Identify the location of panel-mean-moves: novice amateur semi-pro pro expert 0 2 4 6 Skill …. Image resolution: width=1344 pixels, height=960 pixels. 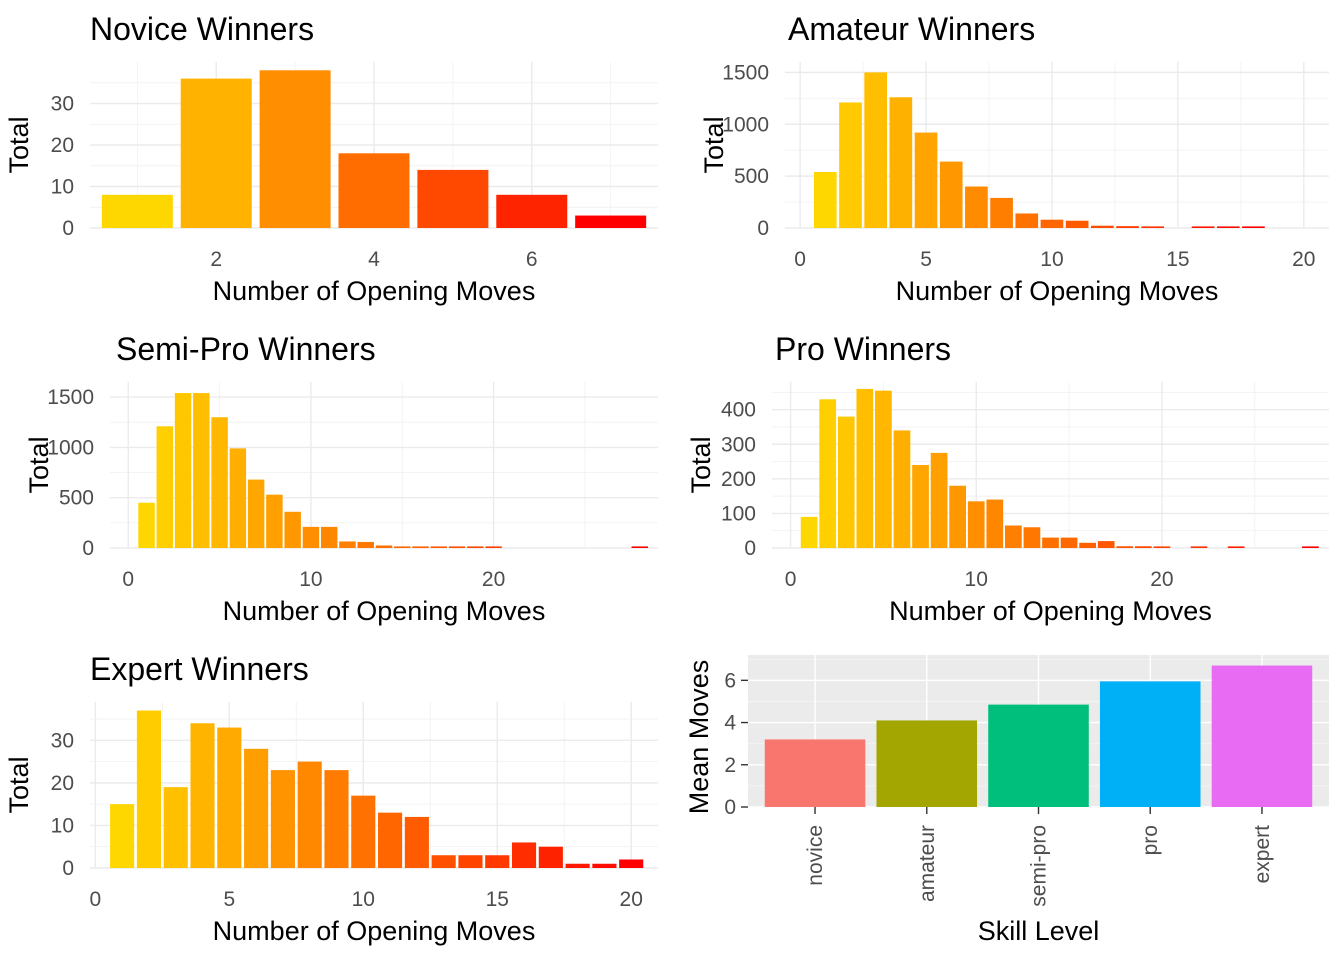
(1006, 800).